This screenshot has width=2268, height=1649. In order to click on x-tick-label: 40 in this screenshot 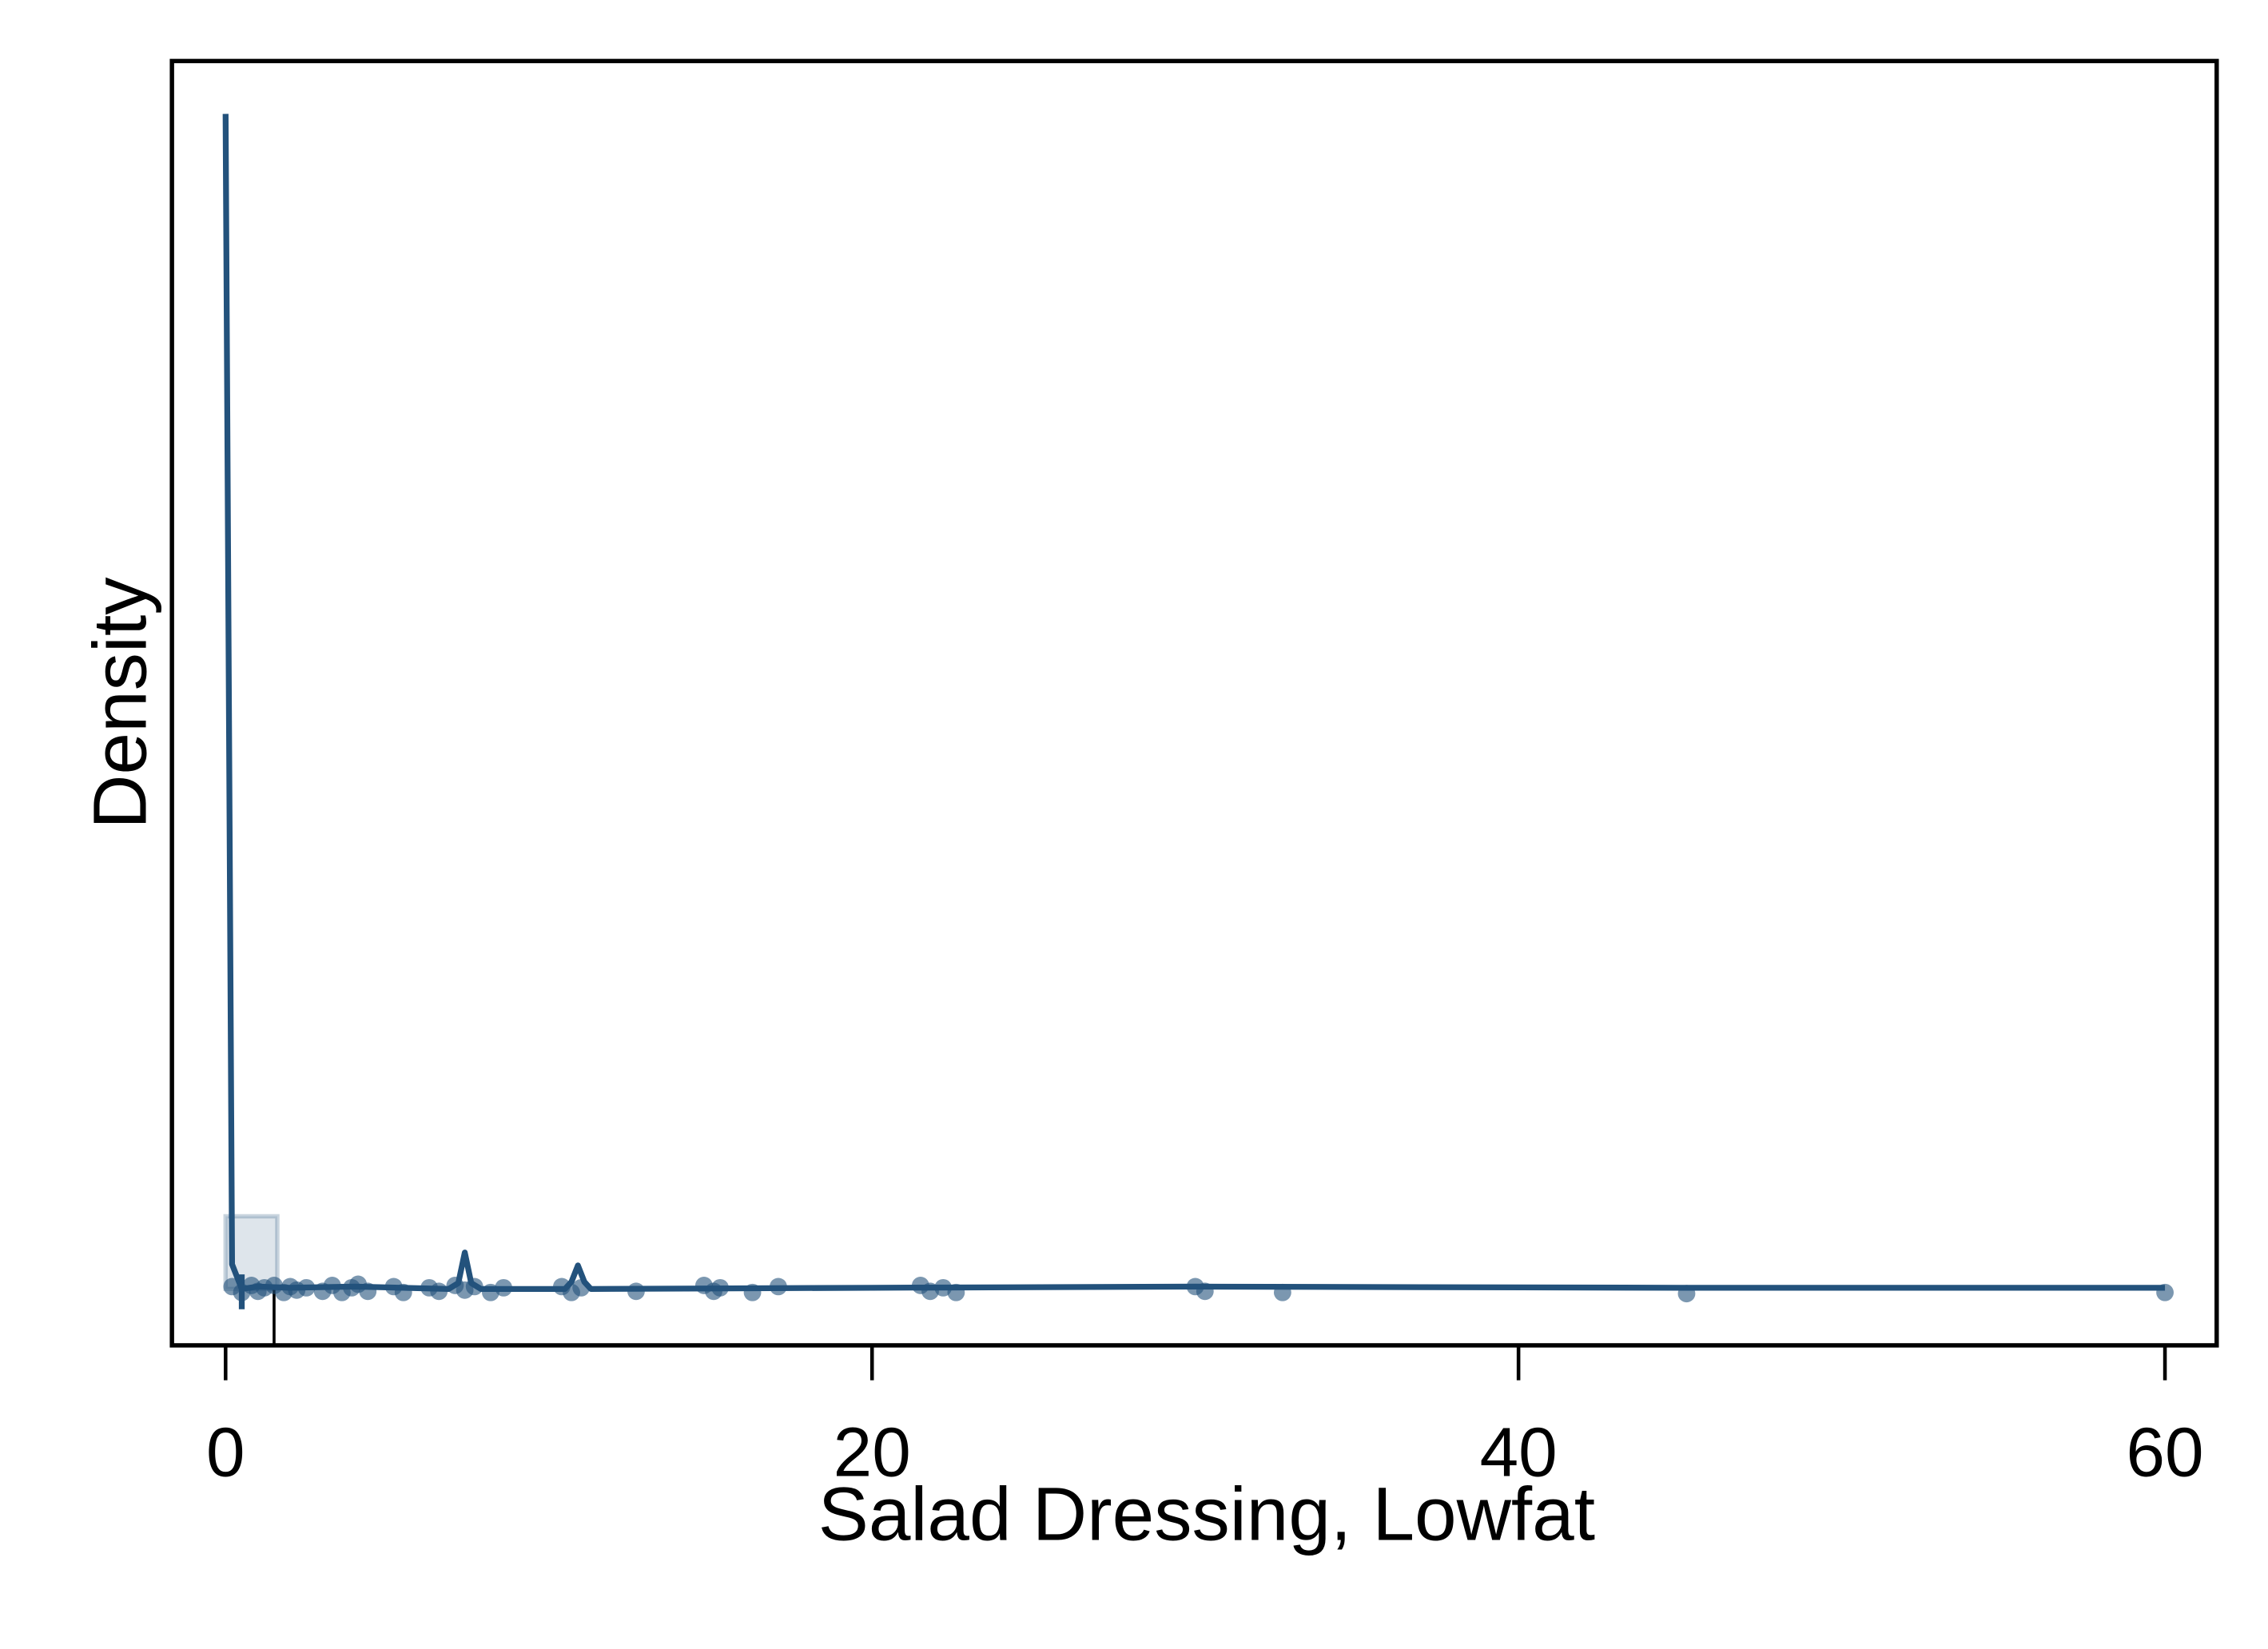, I will do `click(1519, 1453)`.